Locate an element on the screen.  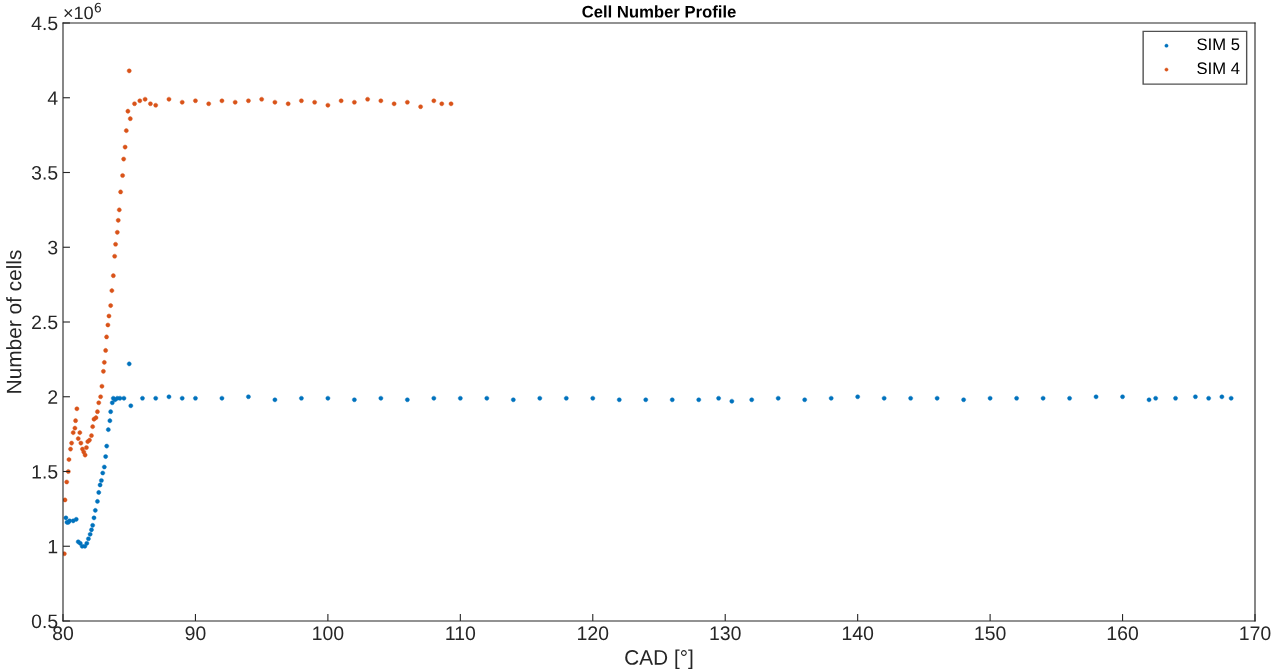
y-tick-label: 4 is located at coordinates (52, 98).